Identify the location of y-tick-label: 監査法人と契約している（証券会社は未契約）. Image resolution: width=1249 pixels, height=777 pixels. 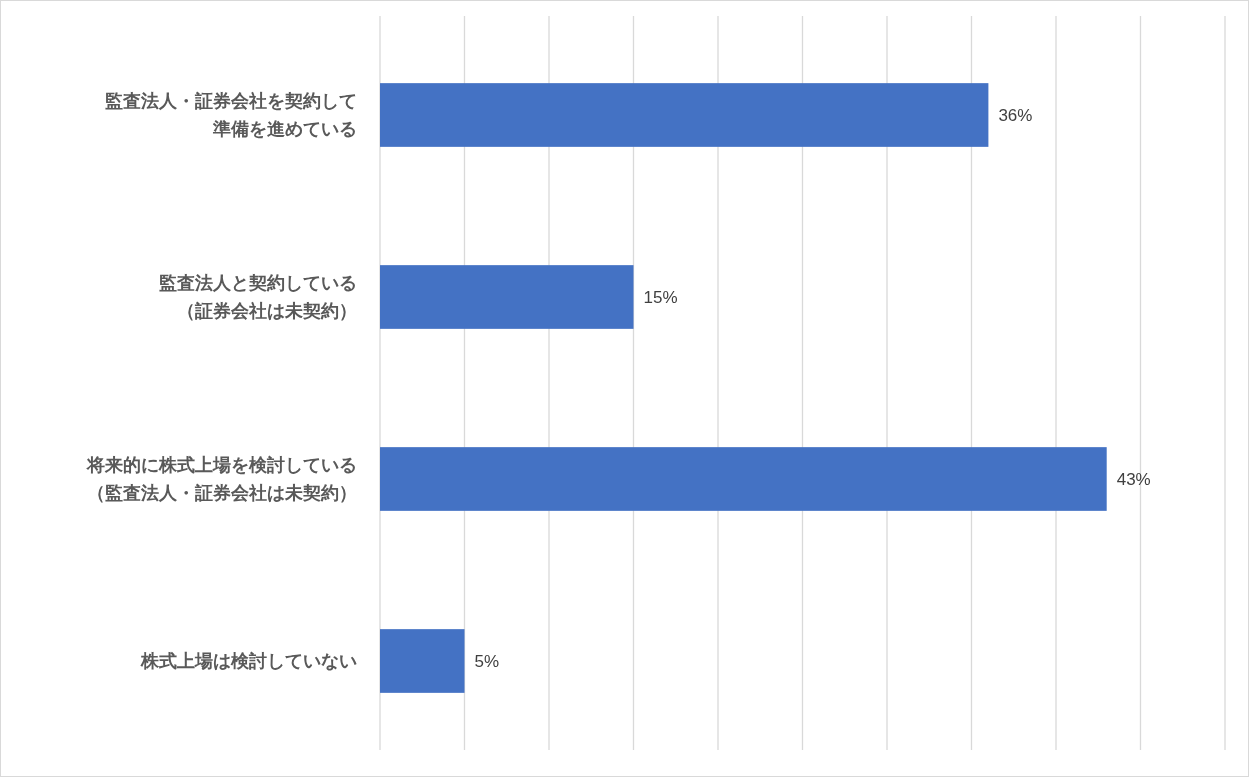
(258, 296).